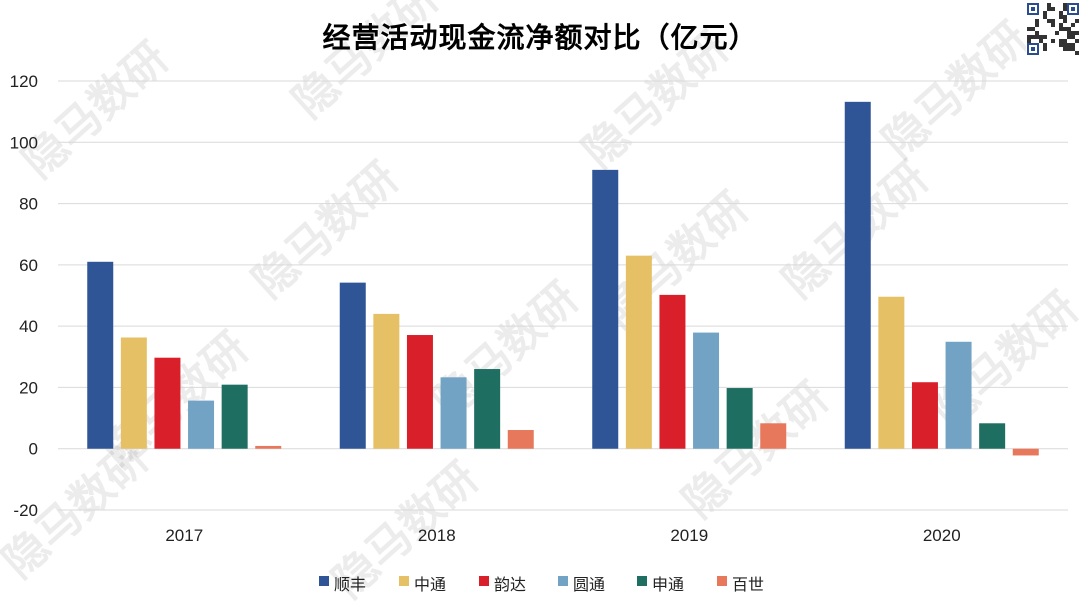 The image size is (1080, 608). What do you see at coordinates (1053, 29) in the screenshot?
I see `qr-code-icon` at bounding box center [1053, 29].